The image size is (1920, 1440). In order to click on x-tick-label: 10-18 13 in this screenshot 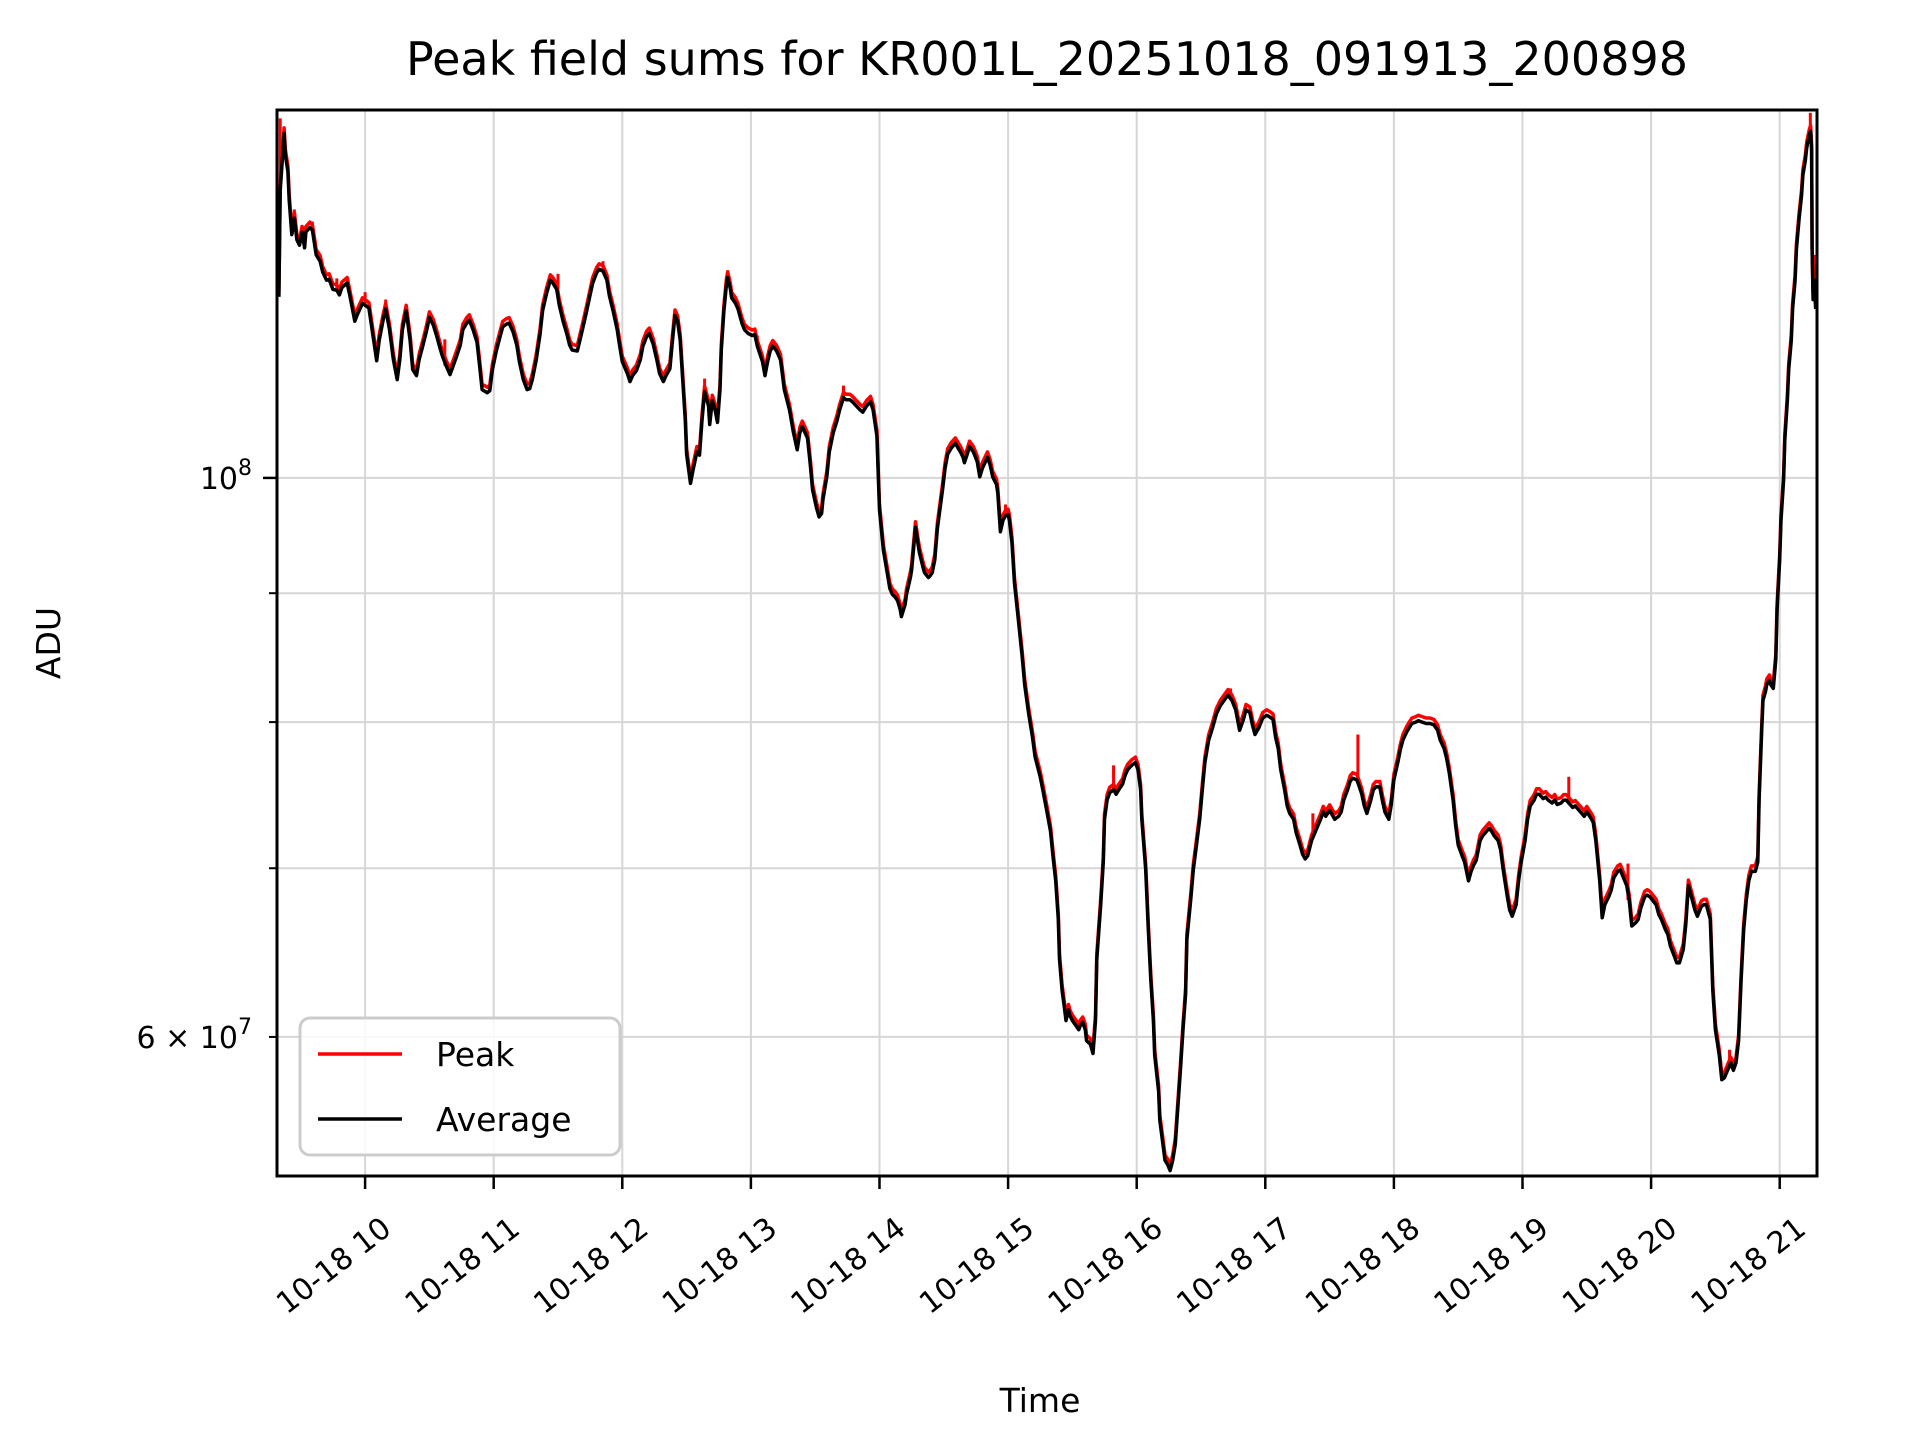, I will do `click(720, 1266)`.